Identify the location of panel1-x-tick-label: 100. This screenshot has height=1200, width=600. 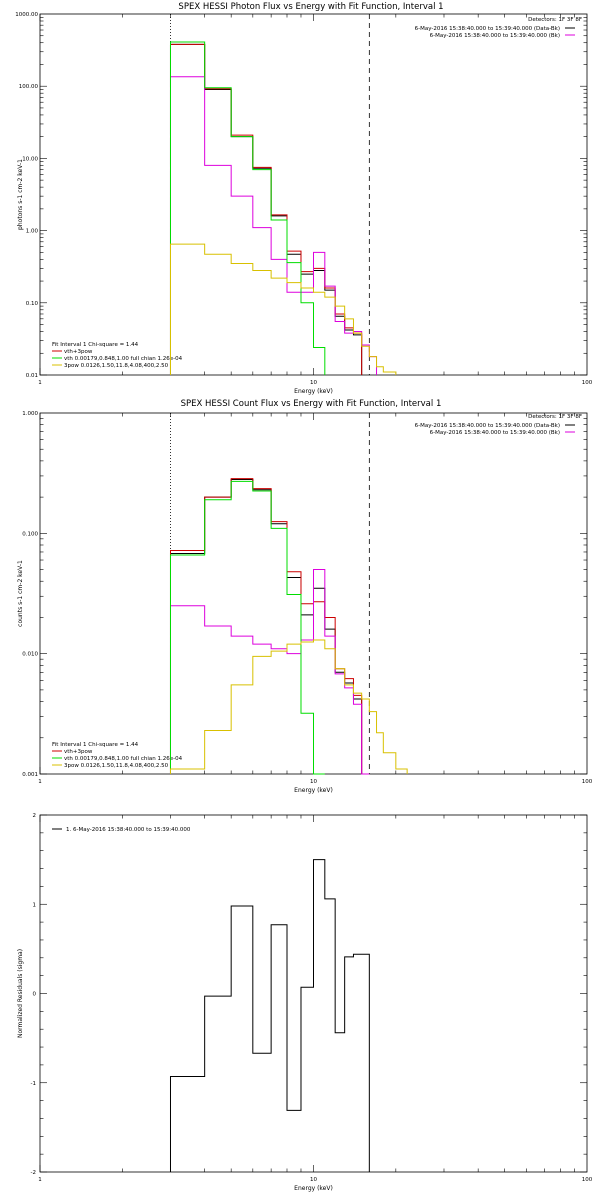
(587, 383).